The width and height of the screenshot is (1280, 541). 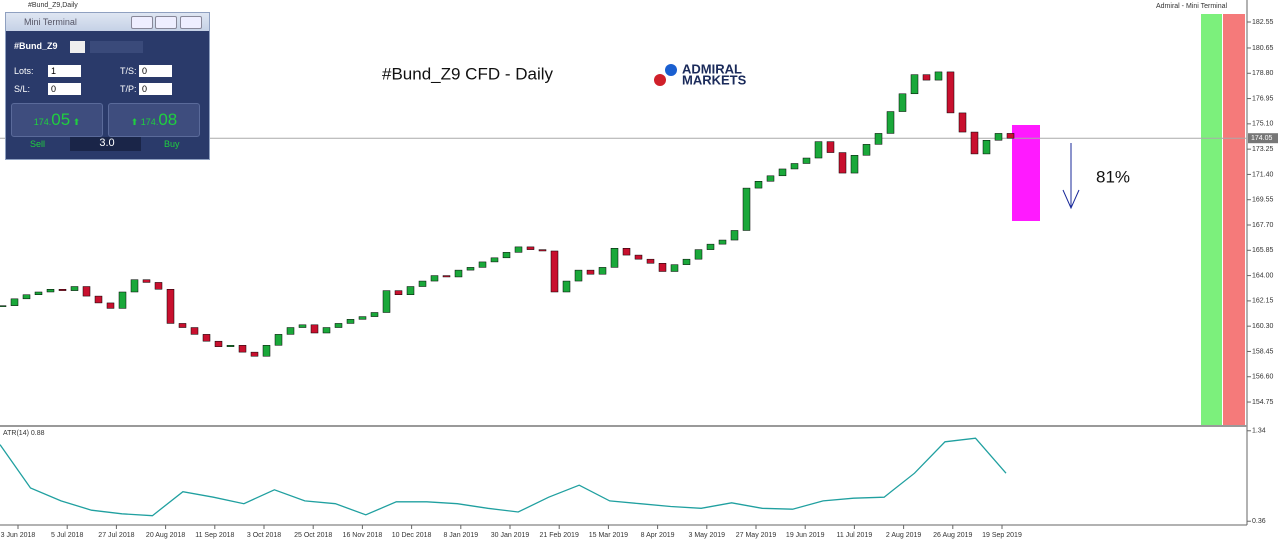 I want to click on ts-input: 0, so click(x=155, y=71).